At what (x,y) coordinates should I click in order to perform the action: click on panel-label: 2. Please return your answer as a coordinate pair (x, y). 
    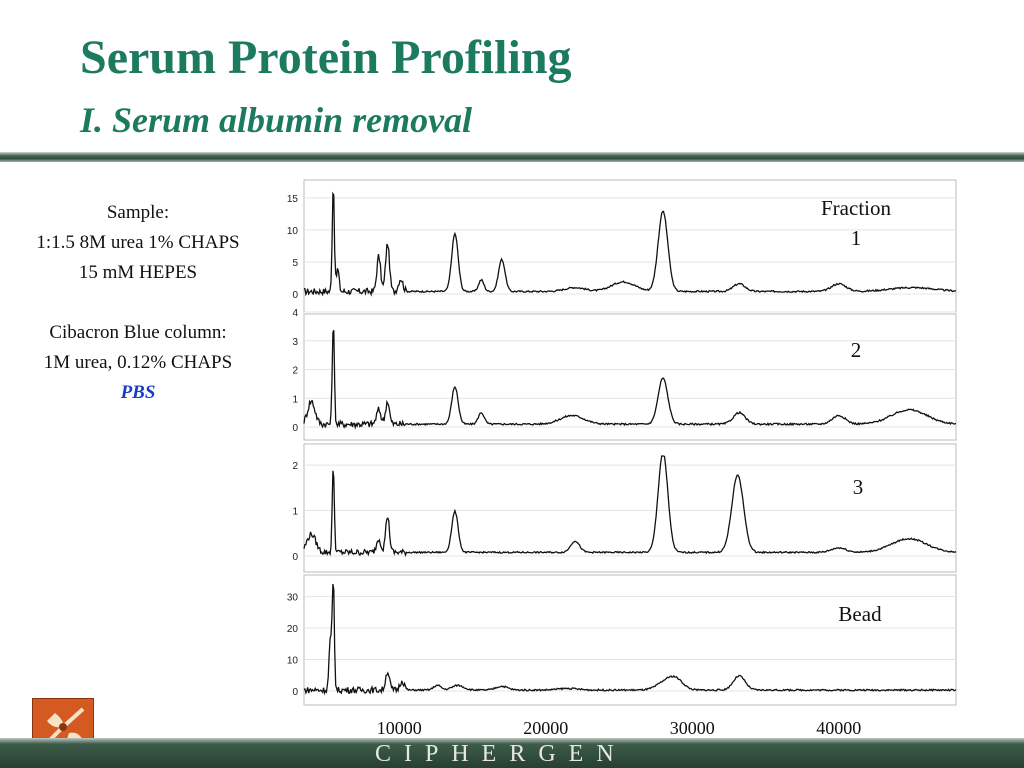
    Looking at the image, I should click on (856, 350).